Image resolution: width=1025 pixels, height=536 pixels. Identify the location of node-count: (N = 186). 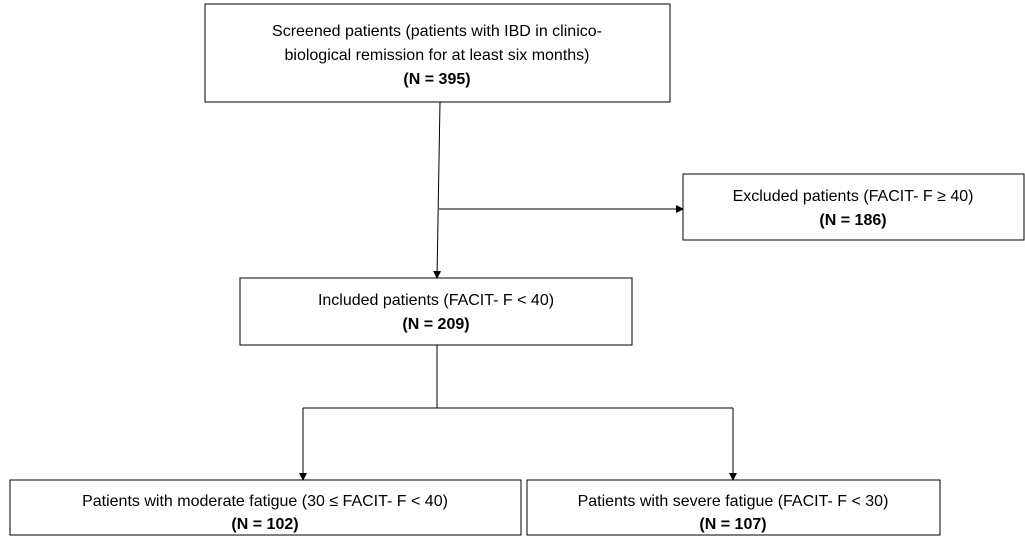
(852, 220).